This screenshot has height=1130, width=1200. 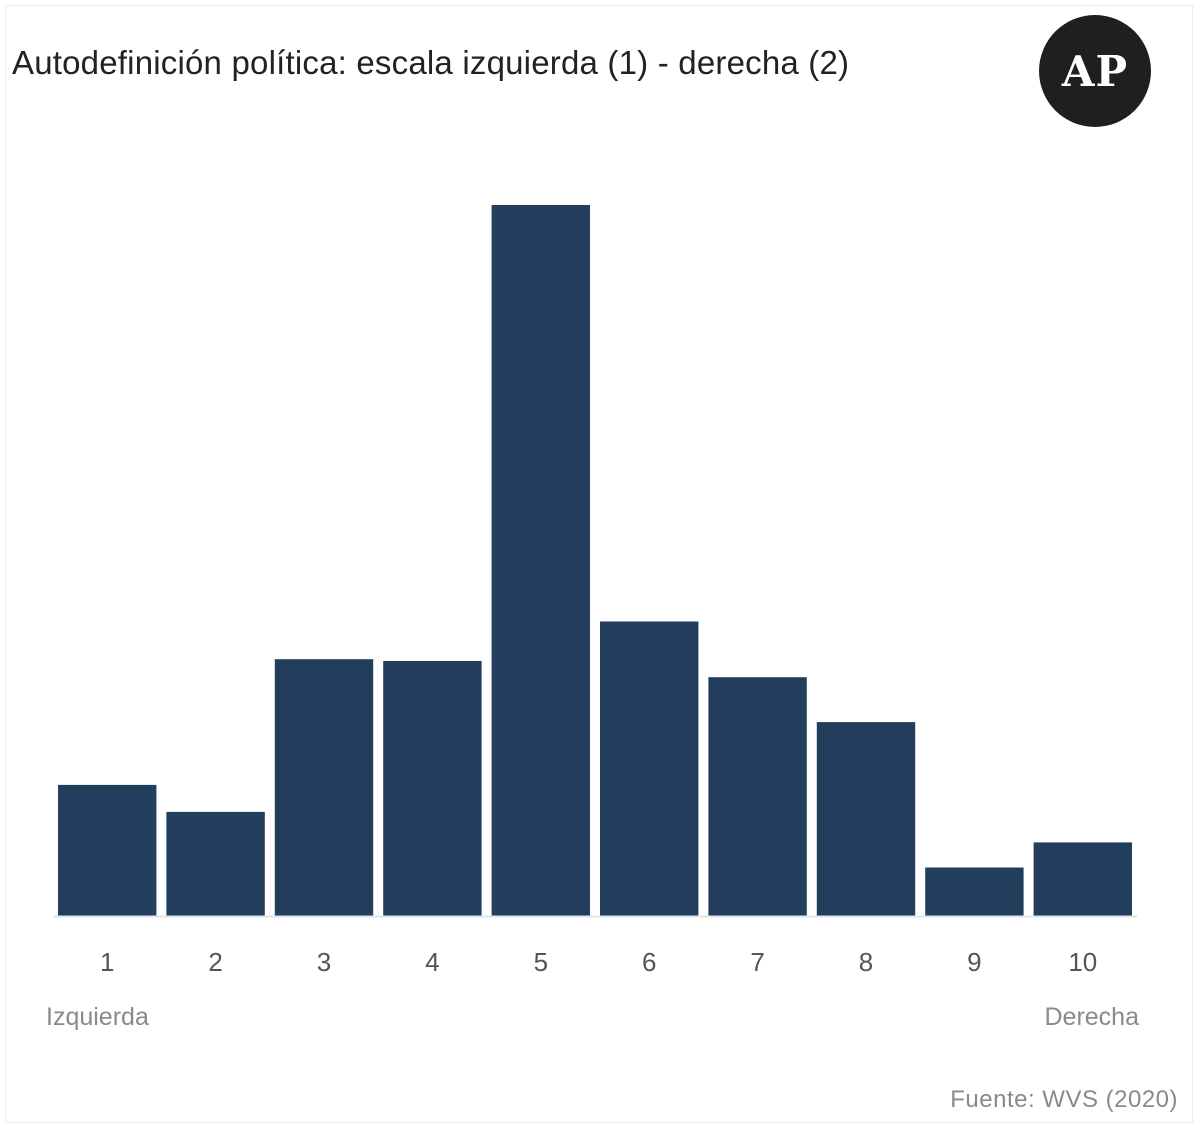 What do you see at coordinates (107, 962) in the screenshot?
I see `x-tick-label-1: 1` at bounding box center [107, 962].